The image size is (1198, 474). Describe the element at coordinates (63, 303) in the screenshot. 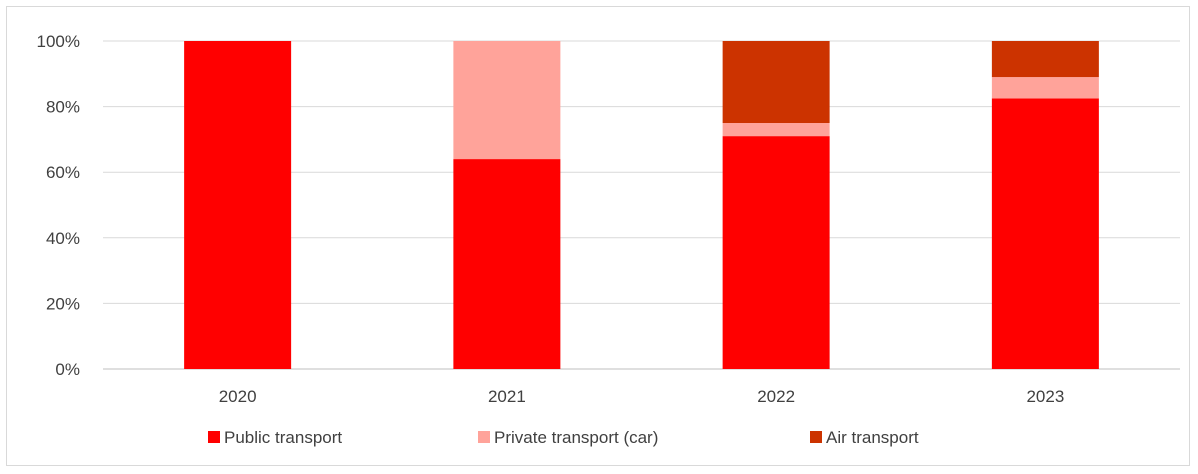

I see `y-tick-label: 20%` at that location.